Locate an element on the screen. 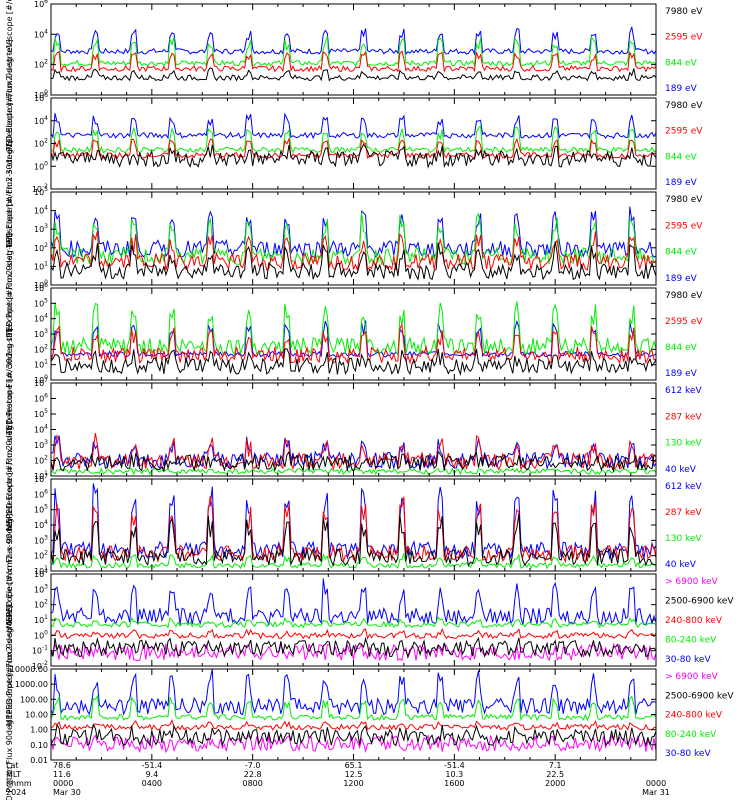  footer-value: 0000 is located at coordinates (656, 783).